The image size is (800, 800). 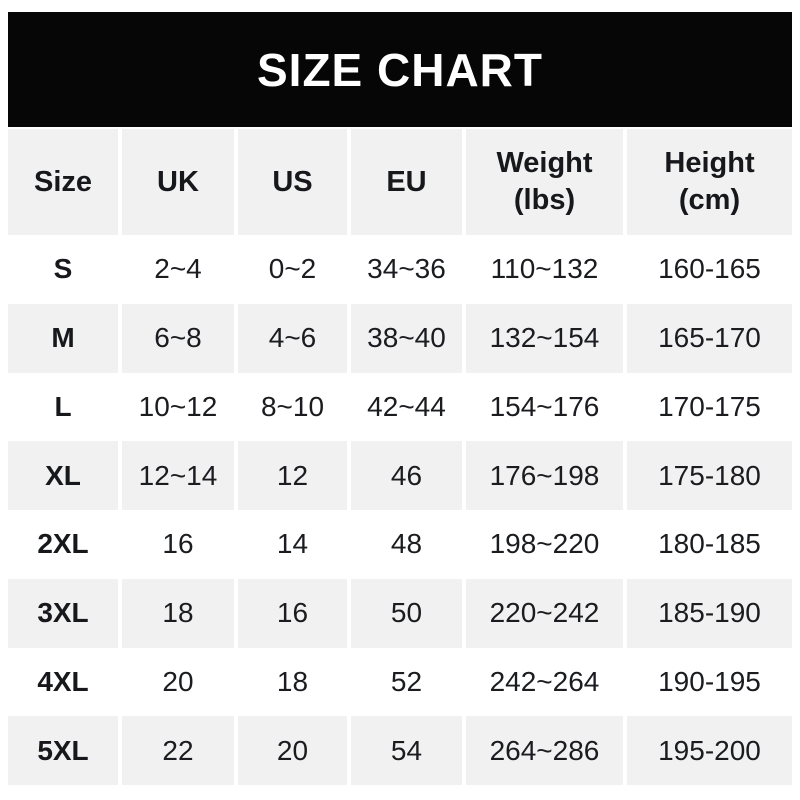 I want to click on us-cell: 0~2, so click(x=292, y=269).